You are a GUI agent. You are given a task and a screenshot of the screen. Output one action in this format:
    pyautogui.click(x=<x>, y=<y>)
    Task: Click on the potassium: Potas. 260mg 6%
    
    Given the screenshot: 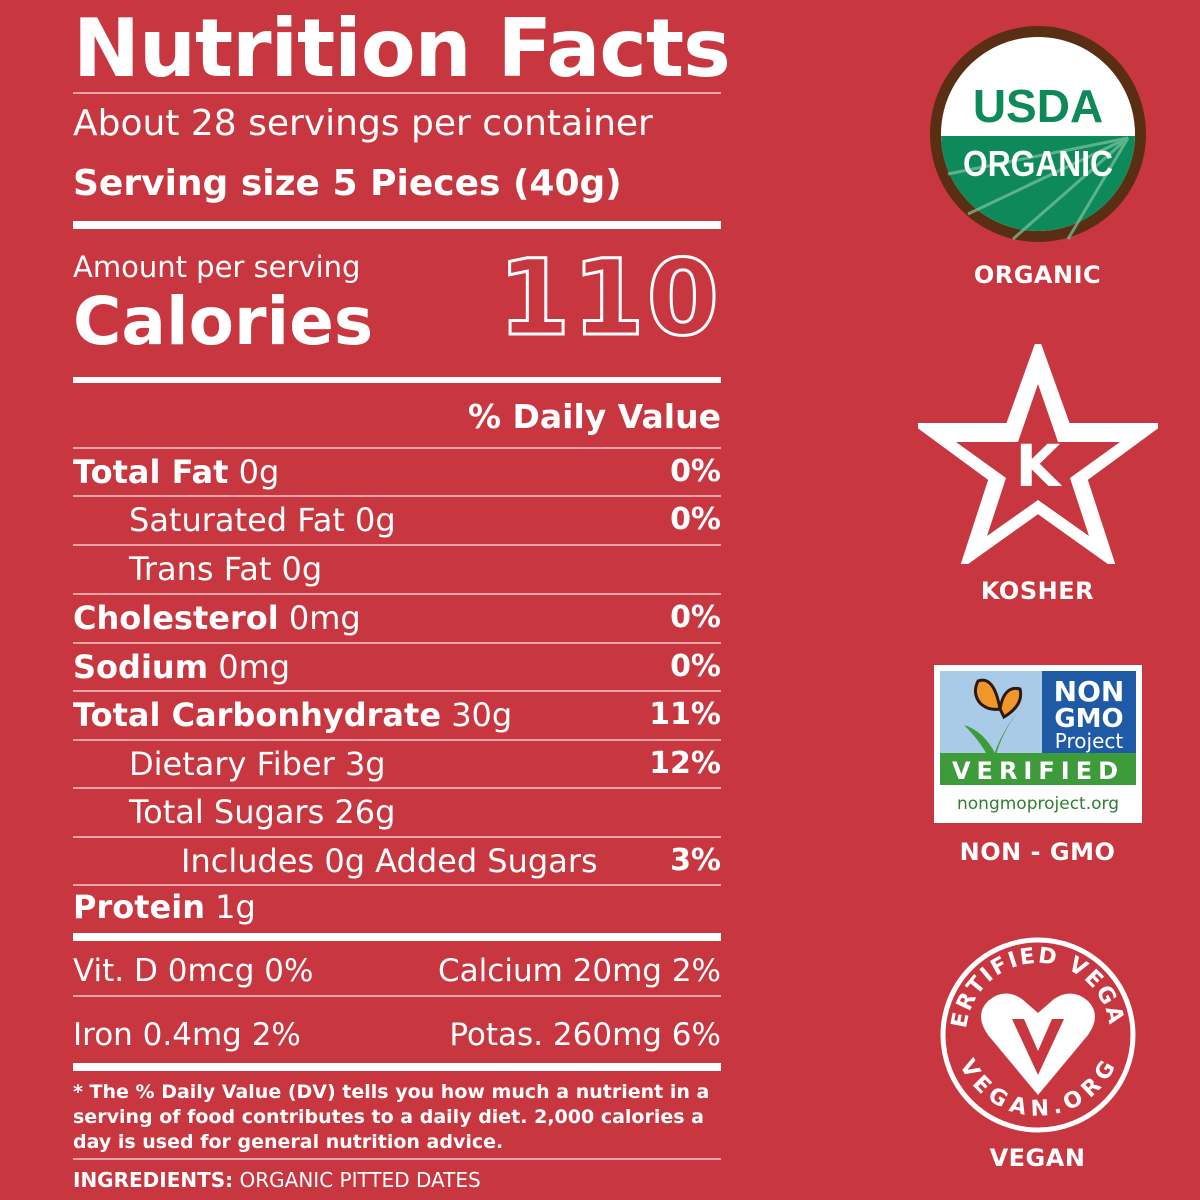 What is the action you would take?
    pyautogui.click(x=585, y=1035)
    